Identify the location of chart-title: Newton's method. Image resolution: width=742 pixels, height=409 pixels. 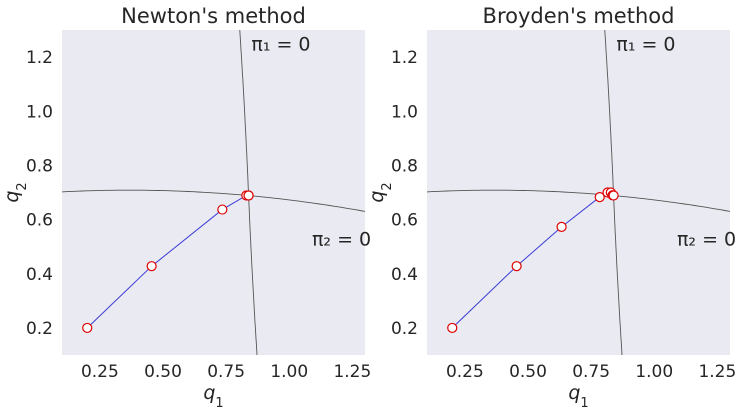
(213, 16).